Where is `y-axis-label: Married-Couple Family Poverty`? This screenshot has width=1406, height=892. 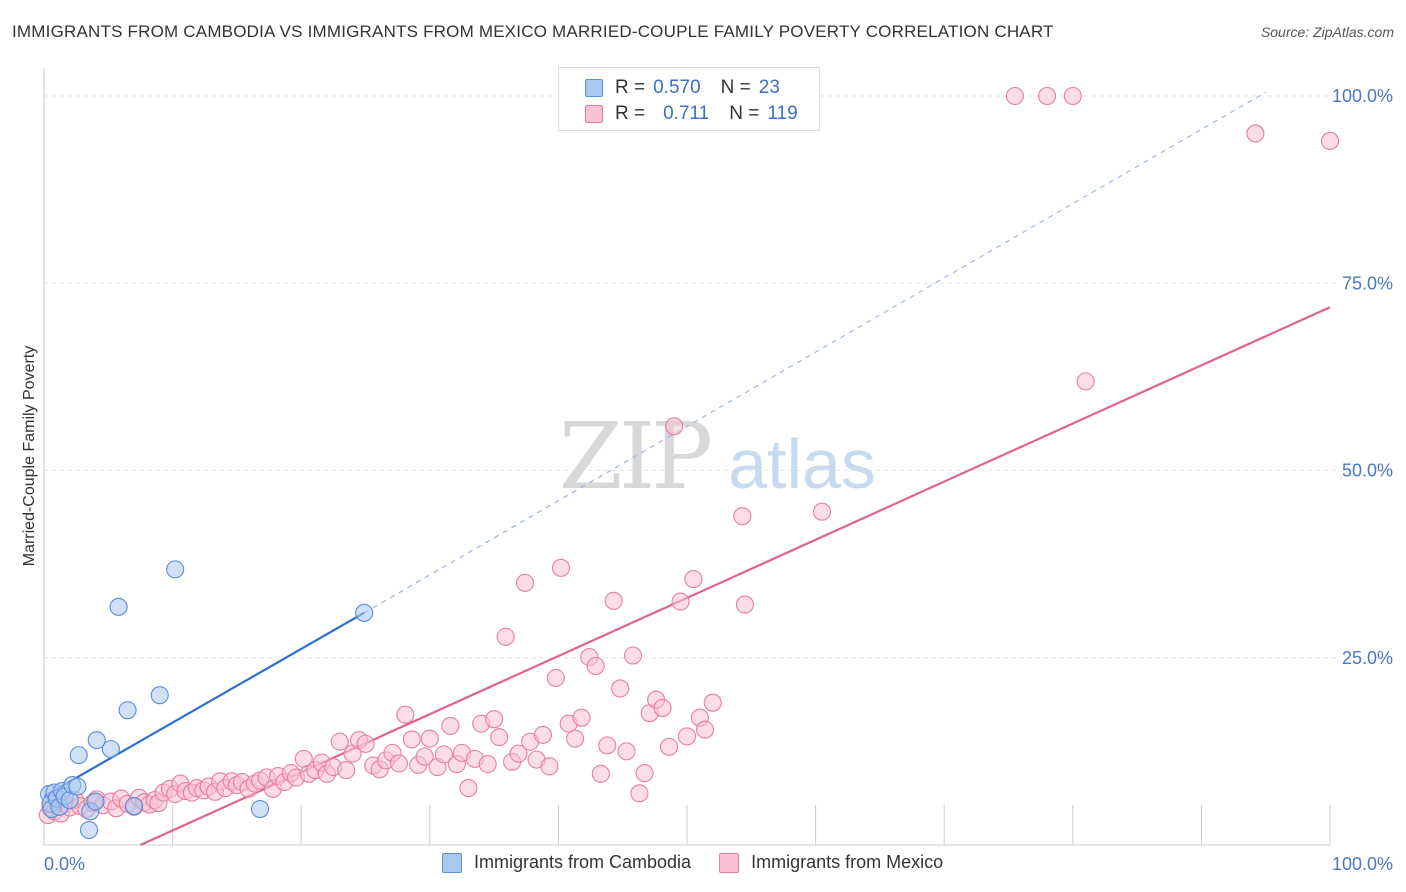 y-axis-label: Married-Couple Family Poverty is located at coordinates (29, 456).